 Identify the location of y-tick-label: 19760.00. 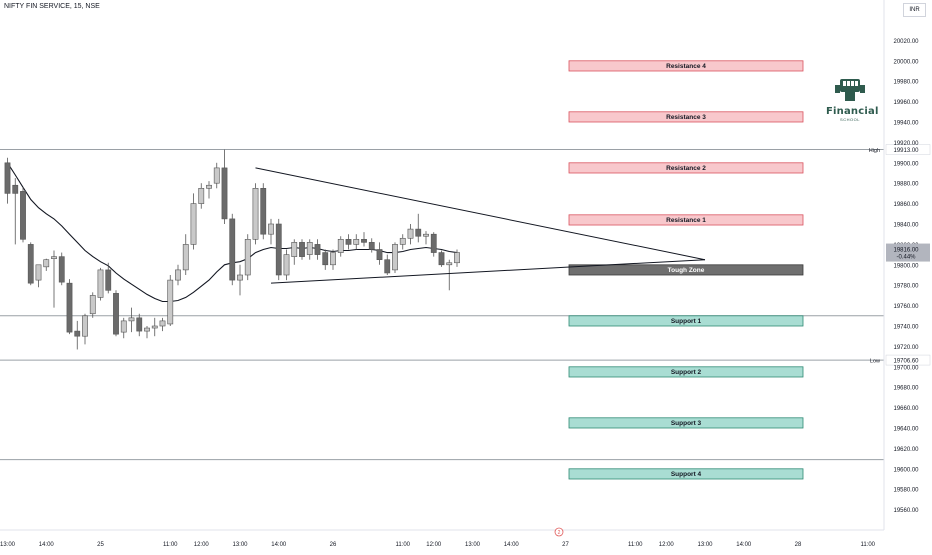
(906, 307).